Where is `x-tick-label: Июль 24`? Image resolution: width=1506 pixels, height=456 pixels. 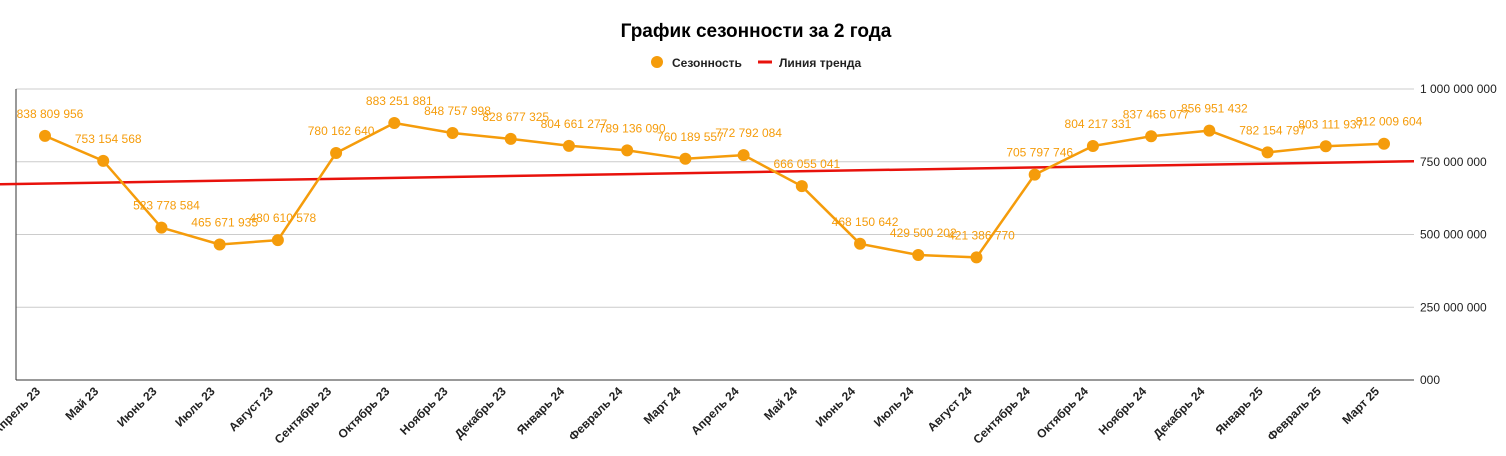 x-tick-label: Июль 24 is located at coordinates (894, 407).